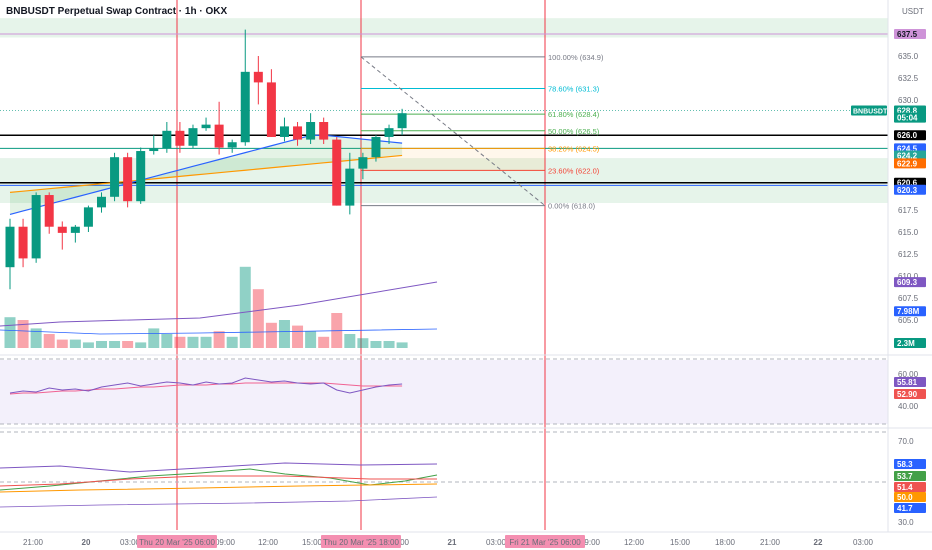 Image resolution: width=932 pixels, height=550 pixels. Describe the element at coordinates (908, 276) in the screenshot. I see `price-tick-6: 610.0` at that location.